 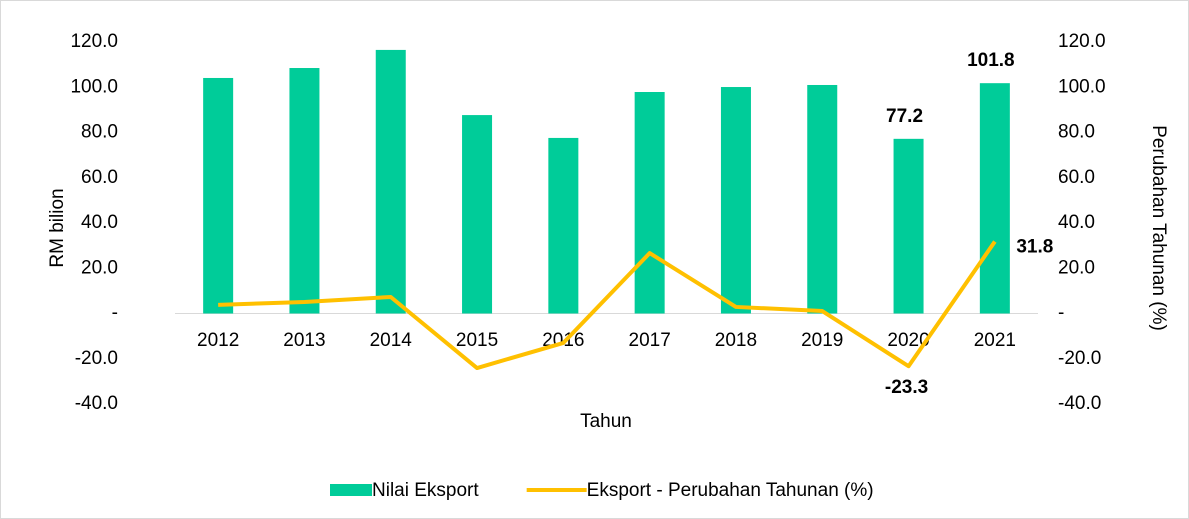 What do you see at coordinates (606, 421) in the screenshot?
I see `x-axis-label: Tahun` at bounding box center [606, 421].